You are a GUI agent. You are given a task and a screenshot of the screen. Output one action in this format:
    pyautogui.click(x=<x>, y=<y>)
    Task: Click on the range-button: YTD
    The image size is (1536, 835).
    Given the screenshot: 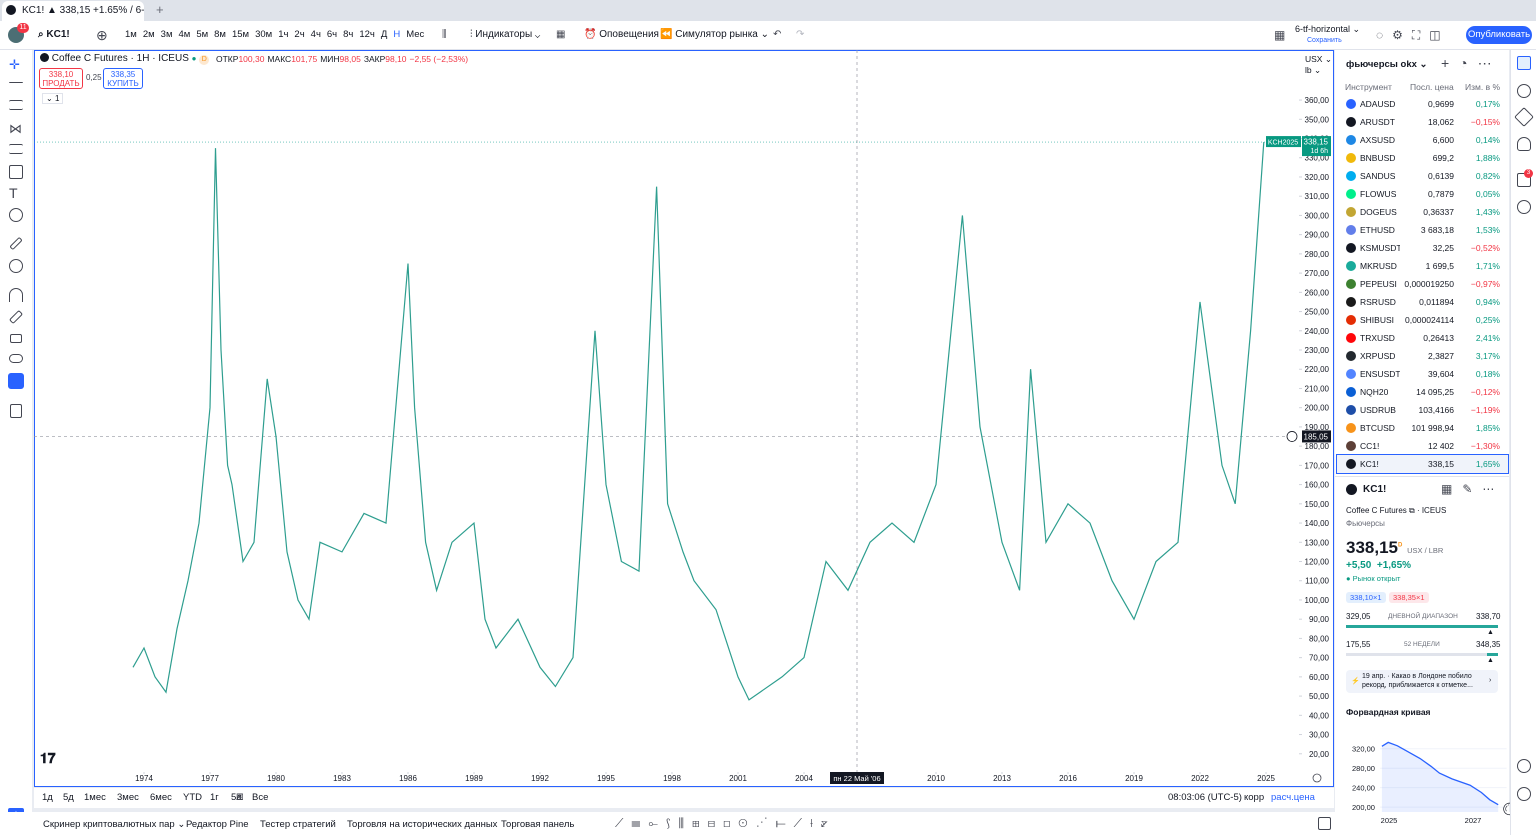 What is the action you would take?
    pyautogui.click(x=192, y=797)
    